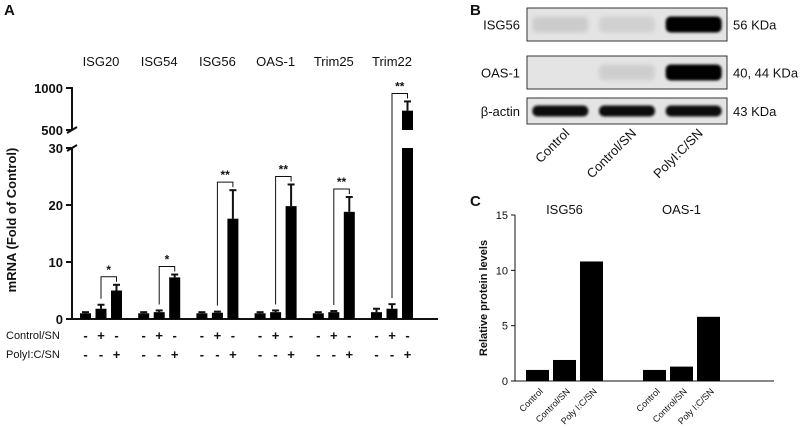 Image resolution: width=804 pixels, height=428 pixels. Describe the element at coordinates (108, 270) in the screenshot. I see `significance-marker: *` at that location.